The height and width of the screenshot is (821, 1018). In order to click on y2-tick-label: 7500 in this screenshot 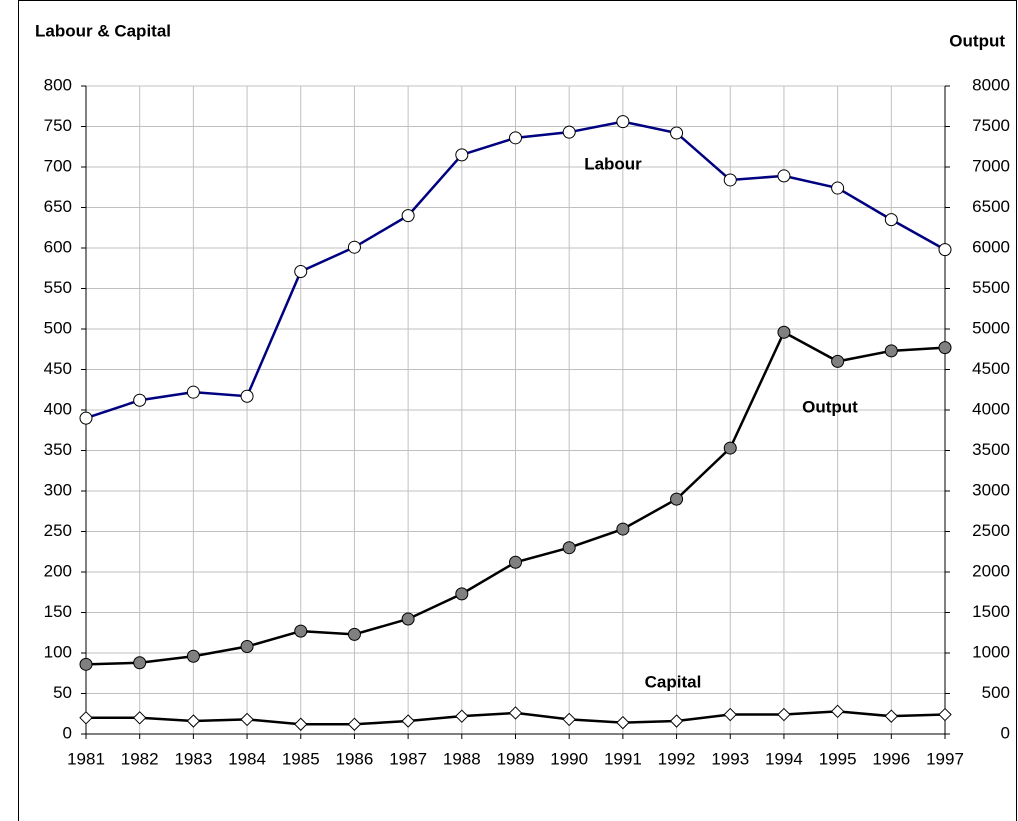, I will do `click(991, 125)`.